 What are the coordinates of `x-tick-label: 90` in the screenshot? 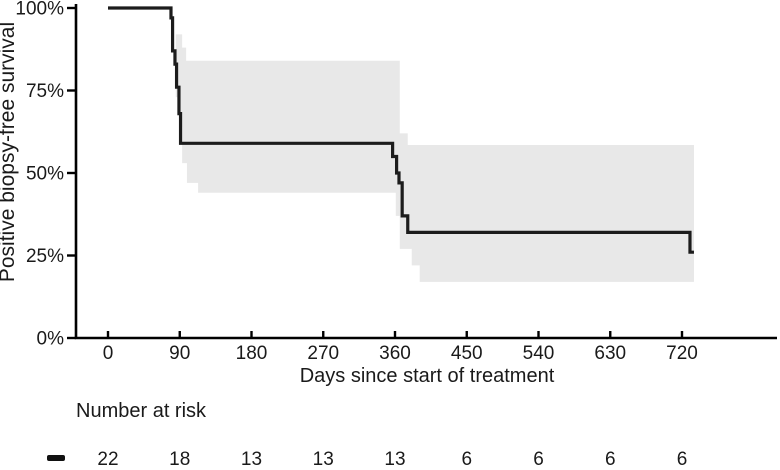 It's located at (179, 353).